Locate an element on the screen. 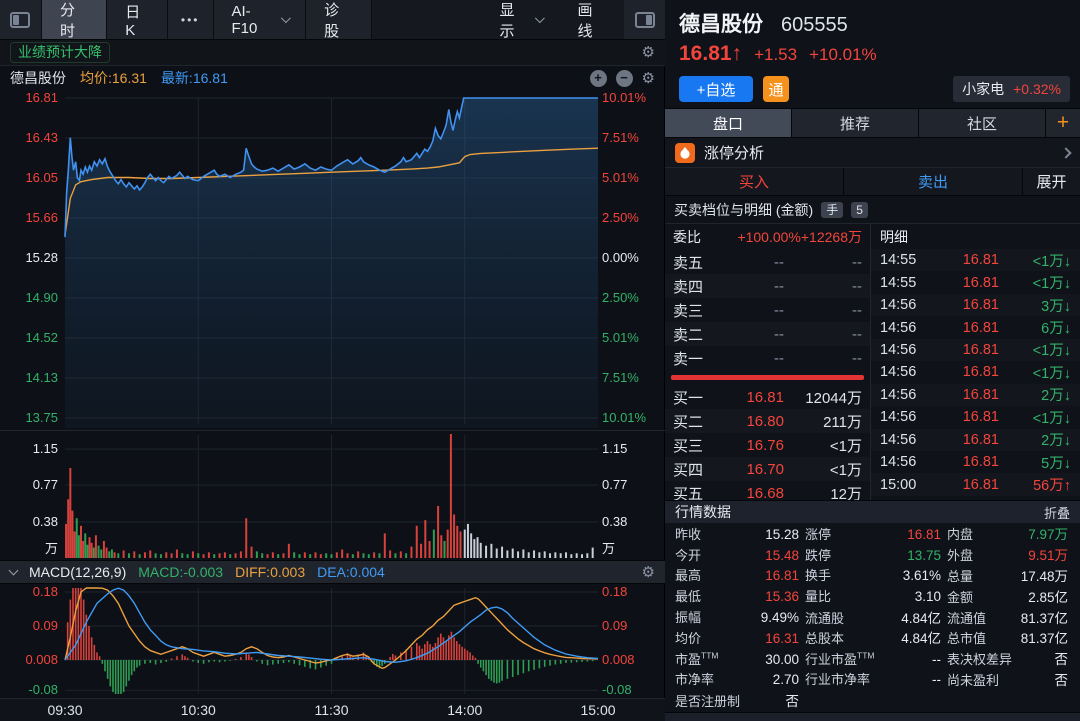 This screenshot has height=721, width=1080. macd-chart: 0.18 0.18 0.09 0.09 0.008 0.008 -0.08 -0.08 is located at coordinates (332, 641).